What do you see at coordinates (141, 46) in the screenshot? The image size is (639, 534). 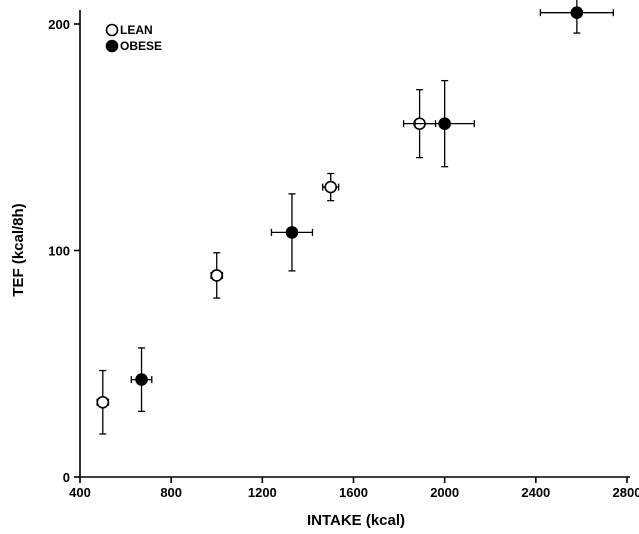 I see `legend-obese-label: OBESE` at bounding box center [141, 46].